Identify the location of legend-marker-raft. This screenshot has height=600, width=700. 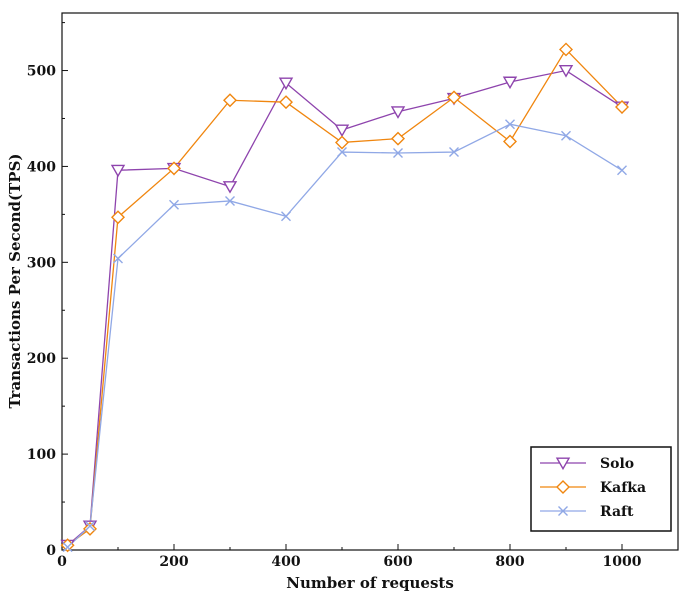
(563, 511).